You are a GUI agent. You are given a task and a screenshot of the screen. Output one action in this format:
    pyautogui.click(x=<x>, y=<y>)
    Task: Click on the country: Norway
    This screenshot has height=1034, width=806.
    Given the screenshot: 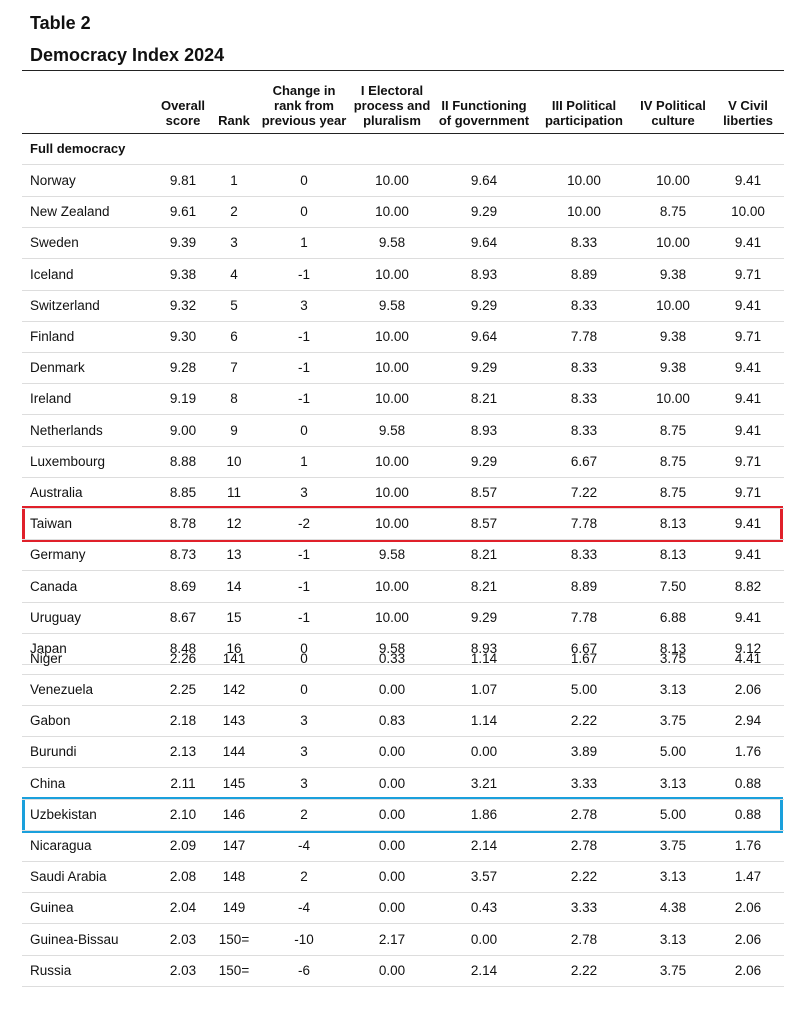 What is the action you would take?
    pyautogui.click(x=53, y=180)
    